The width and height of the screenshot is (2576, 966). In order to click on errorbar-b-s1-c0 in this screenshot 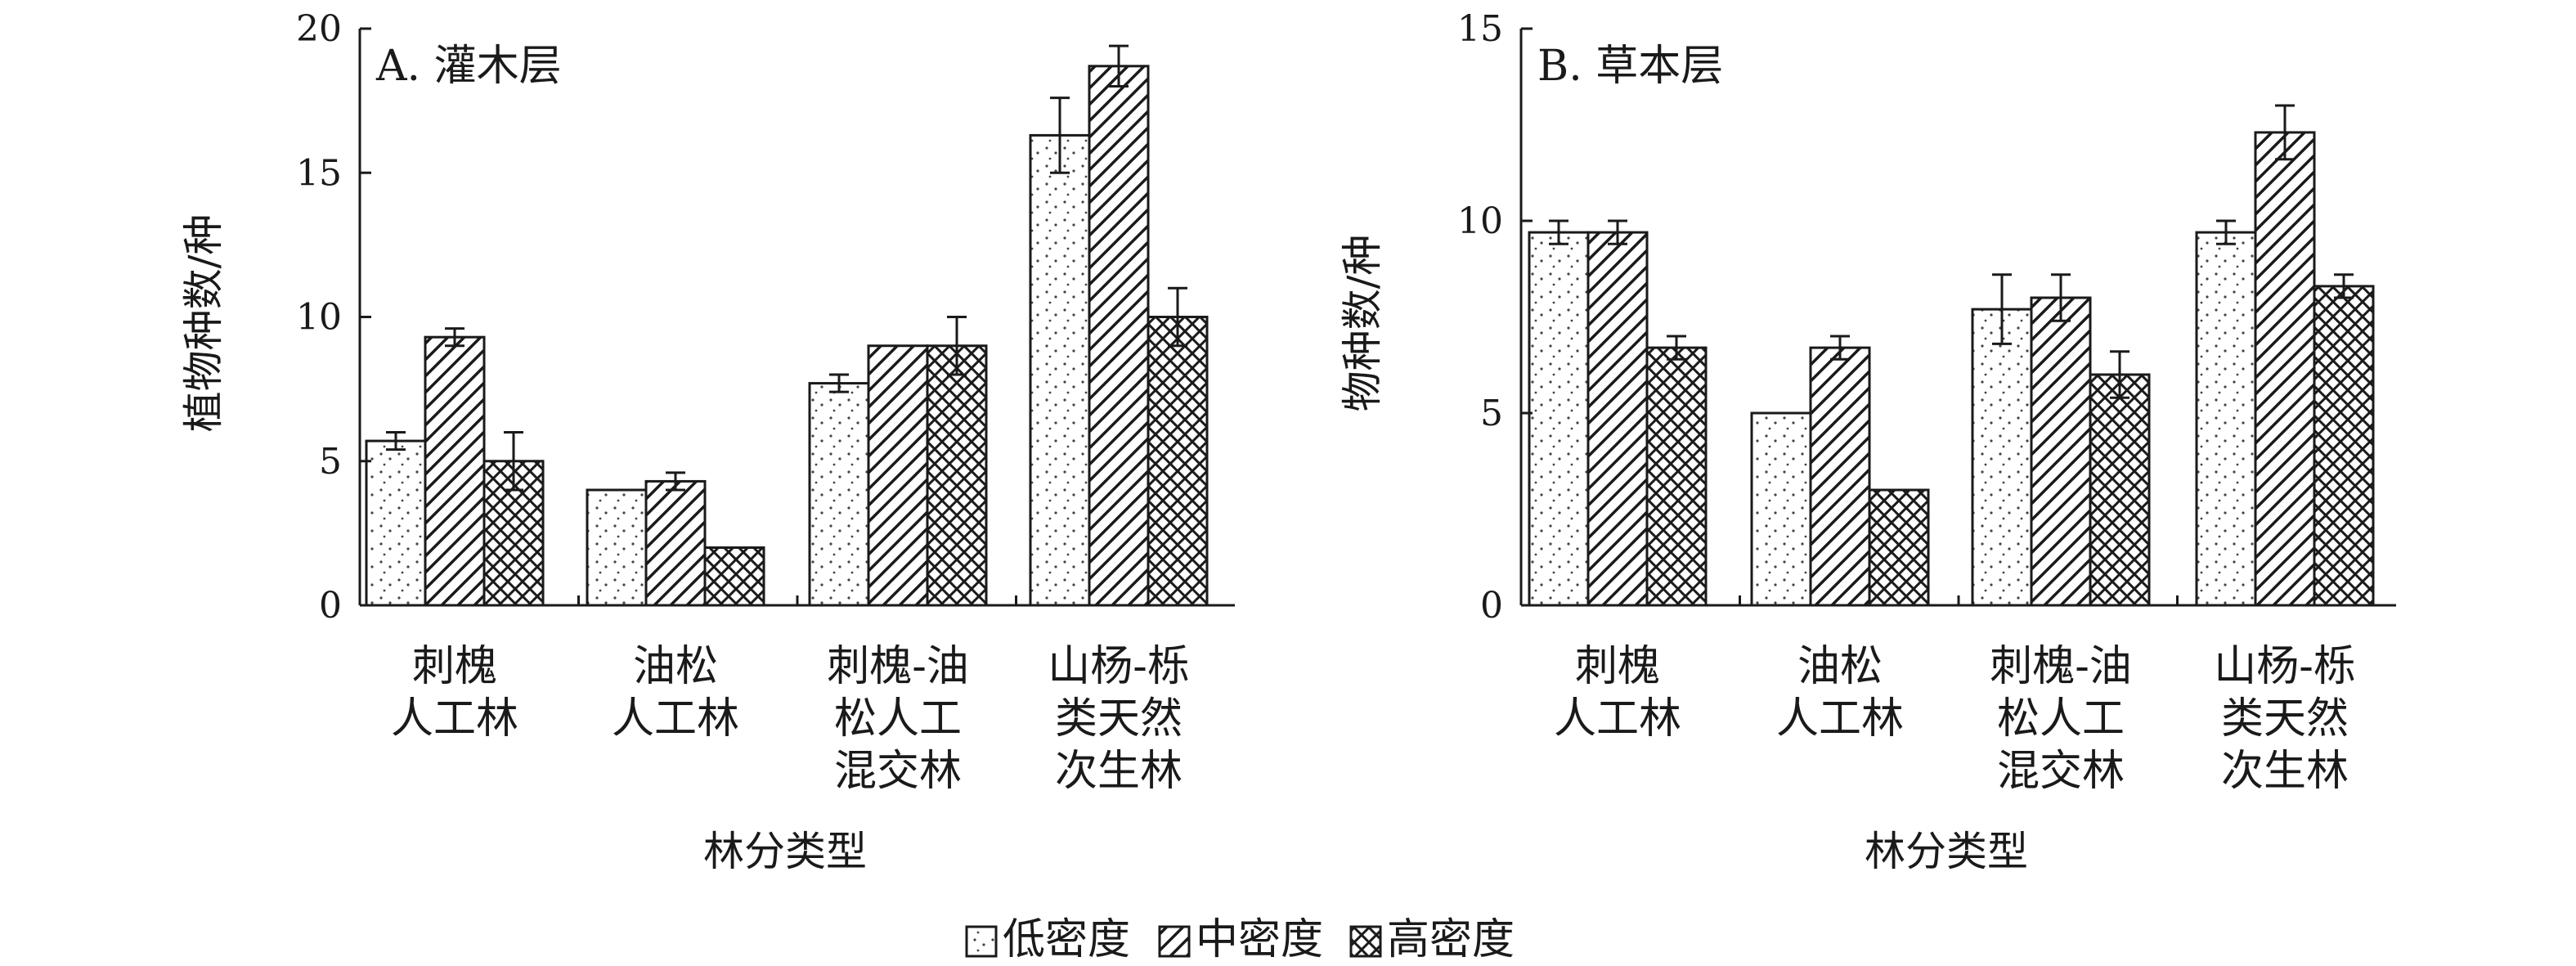, I will do `click(1618, 232)`.